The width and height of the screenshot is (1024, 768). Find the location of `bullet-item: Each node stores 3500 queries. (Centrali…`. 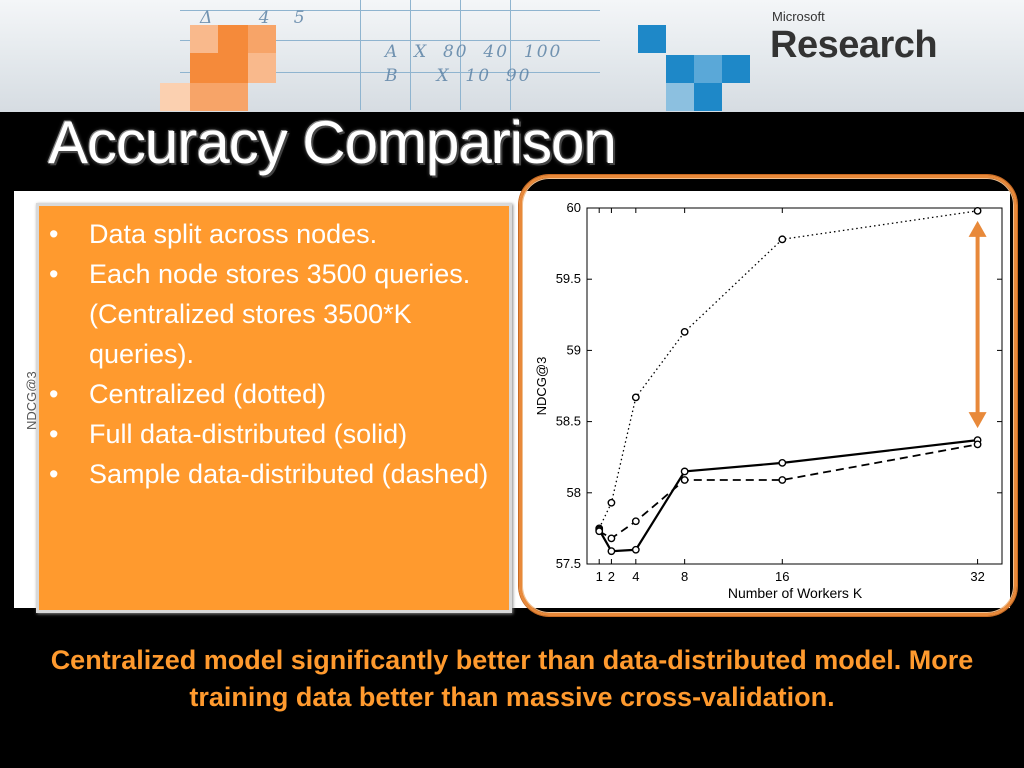

bullet-item: Each node stores 3500 queries. (Centrali… is located at coordinates (270, 314).